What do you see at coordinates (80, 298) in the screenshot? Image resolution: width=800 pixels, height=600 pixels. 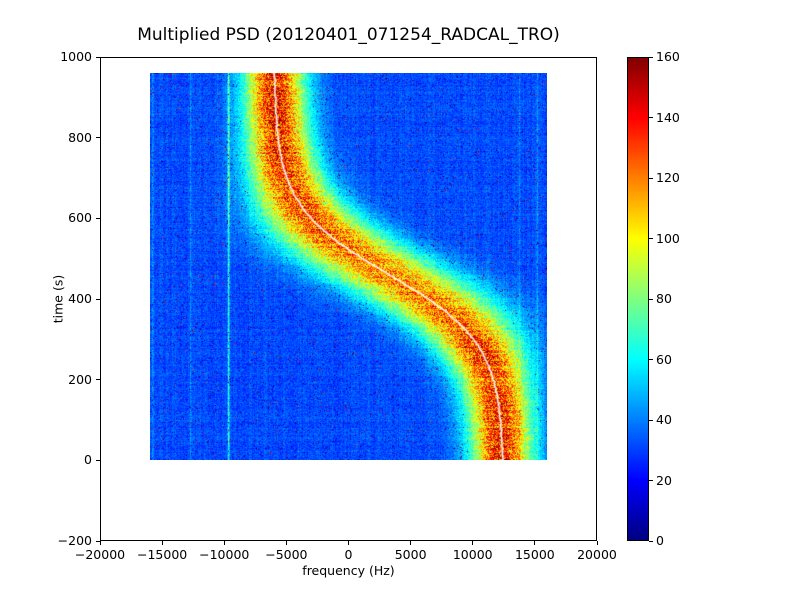 I see `y-tick-label: 400` at bounding box center [80, 298].